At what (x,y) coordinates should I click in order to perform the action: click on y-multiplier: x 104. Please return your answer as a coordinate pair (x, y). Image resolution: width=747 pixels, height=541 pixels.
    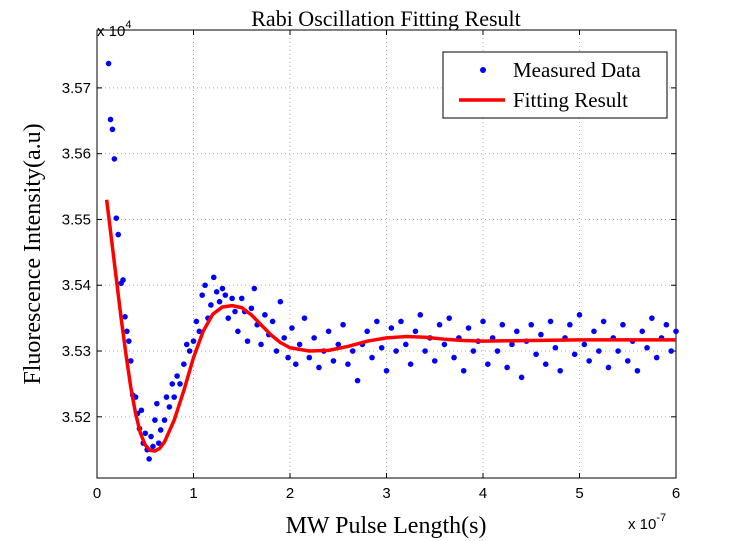
    Looking at the image, I should click on (114, 29).